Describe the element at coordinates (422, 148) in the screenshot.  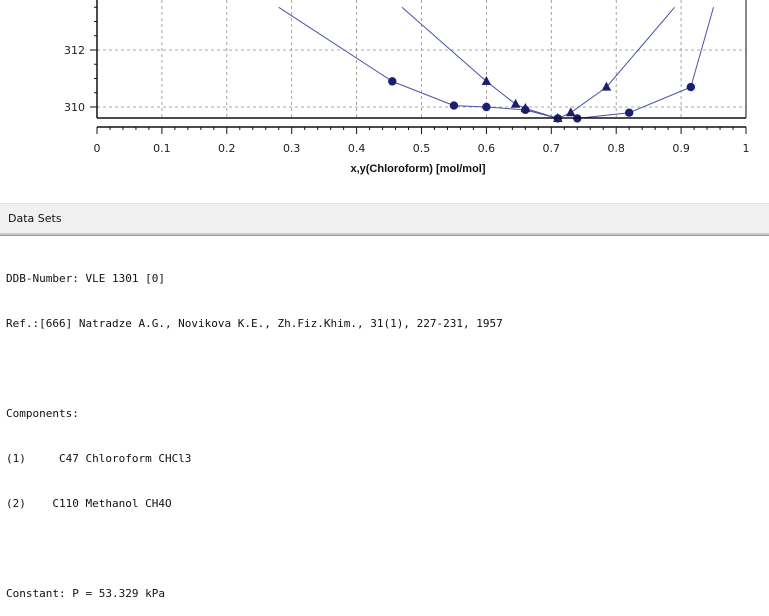
I see `x-tick-label: 0.5` at that location.